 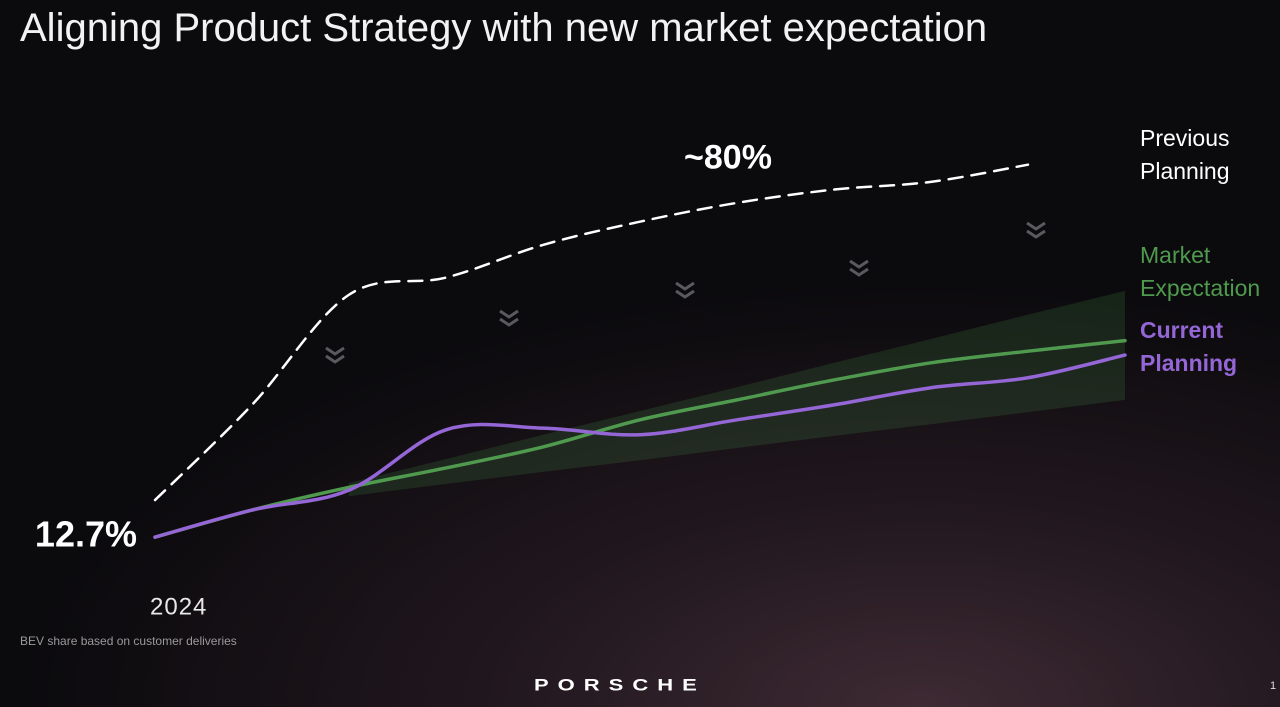 I want to click on legend-entry: Previous Planning, so click(x=1185, y=154).